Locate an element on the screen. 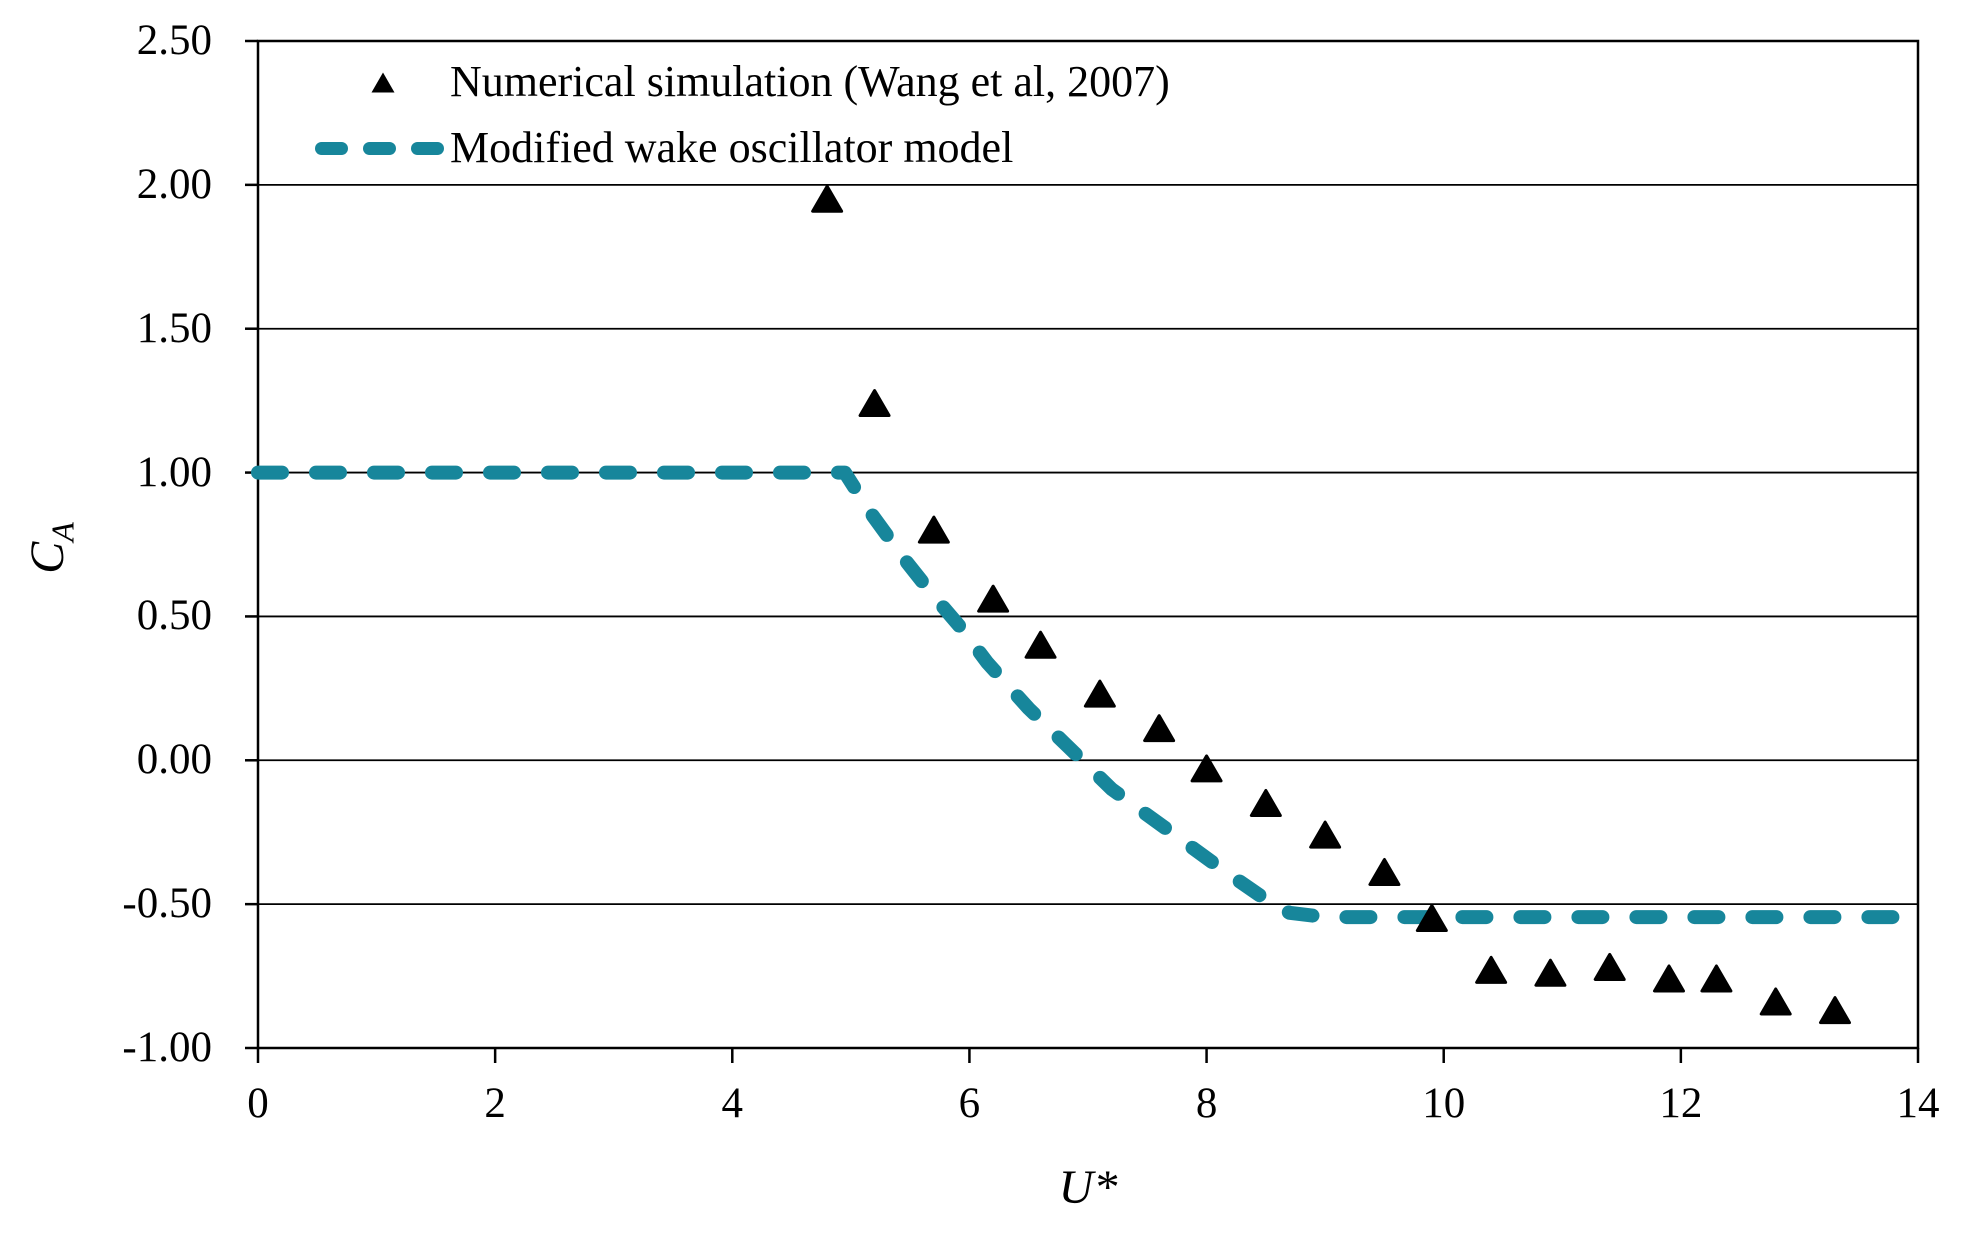 The height and width of the screenshot is (1234, 1965). x-tick-label: 8 is located at coordinates (1206, 1103).